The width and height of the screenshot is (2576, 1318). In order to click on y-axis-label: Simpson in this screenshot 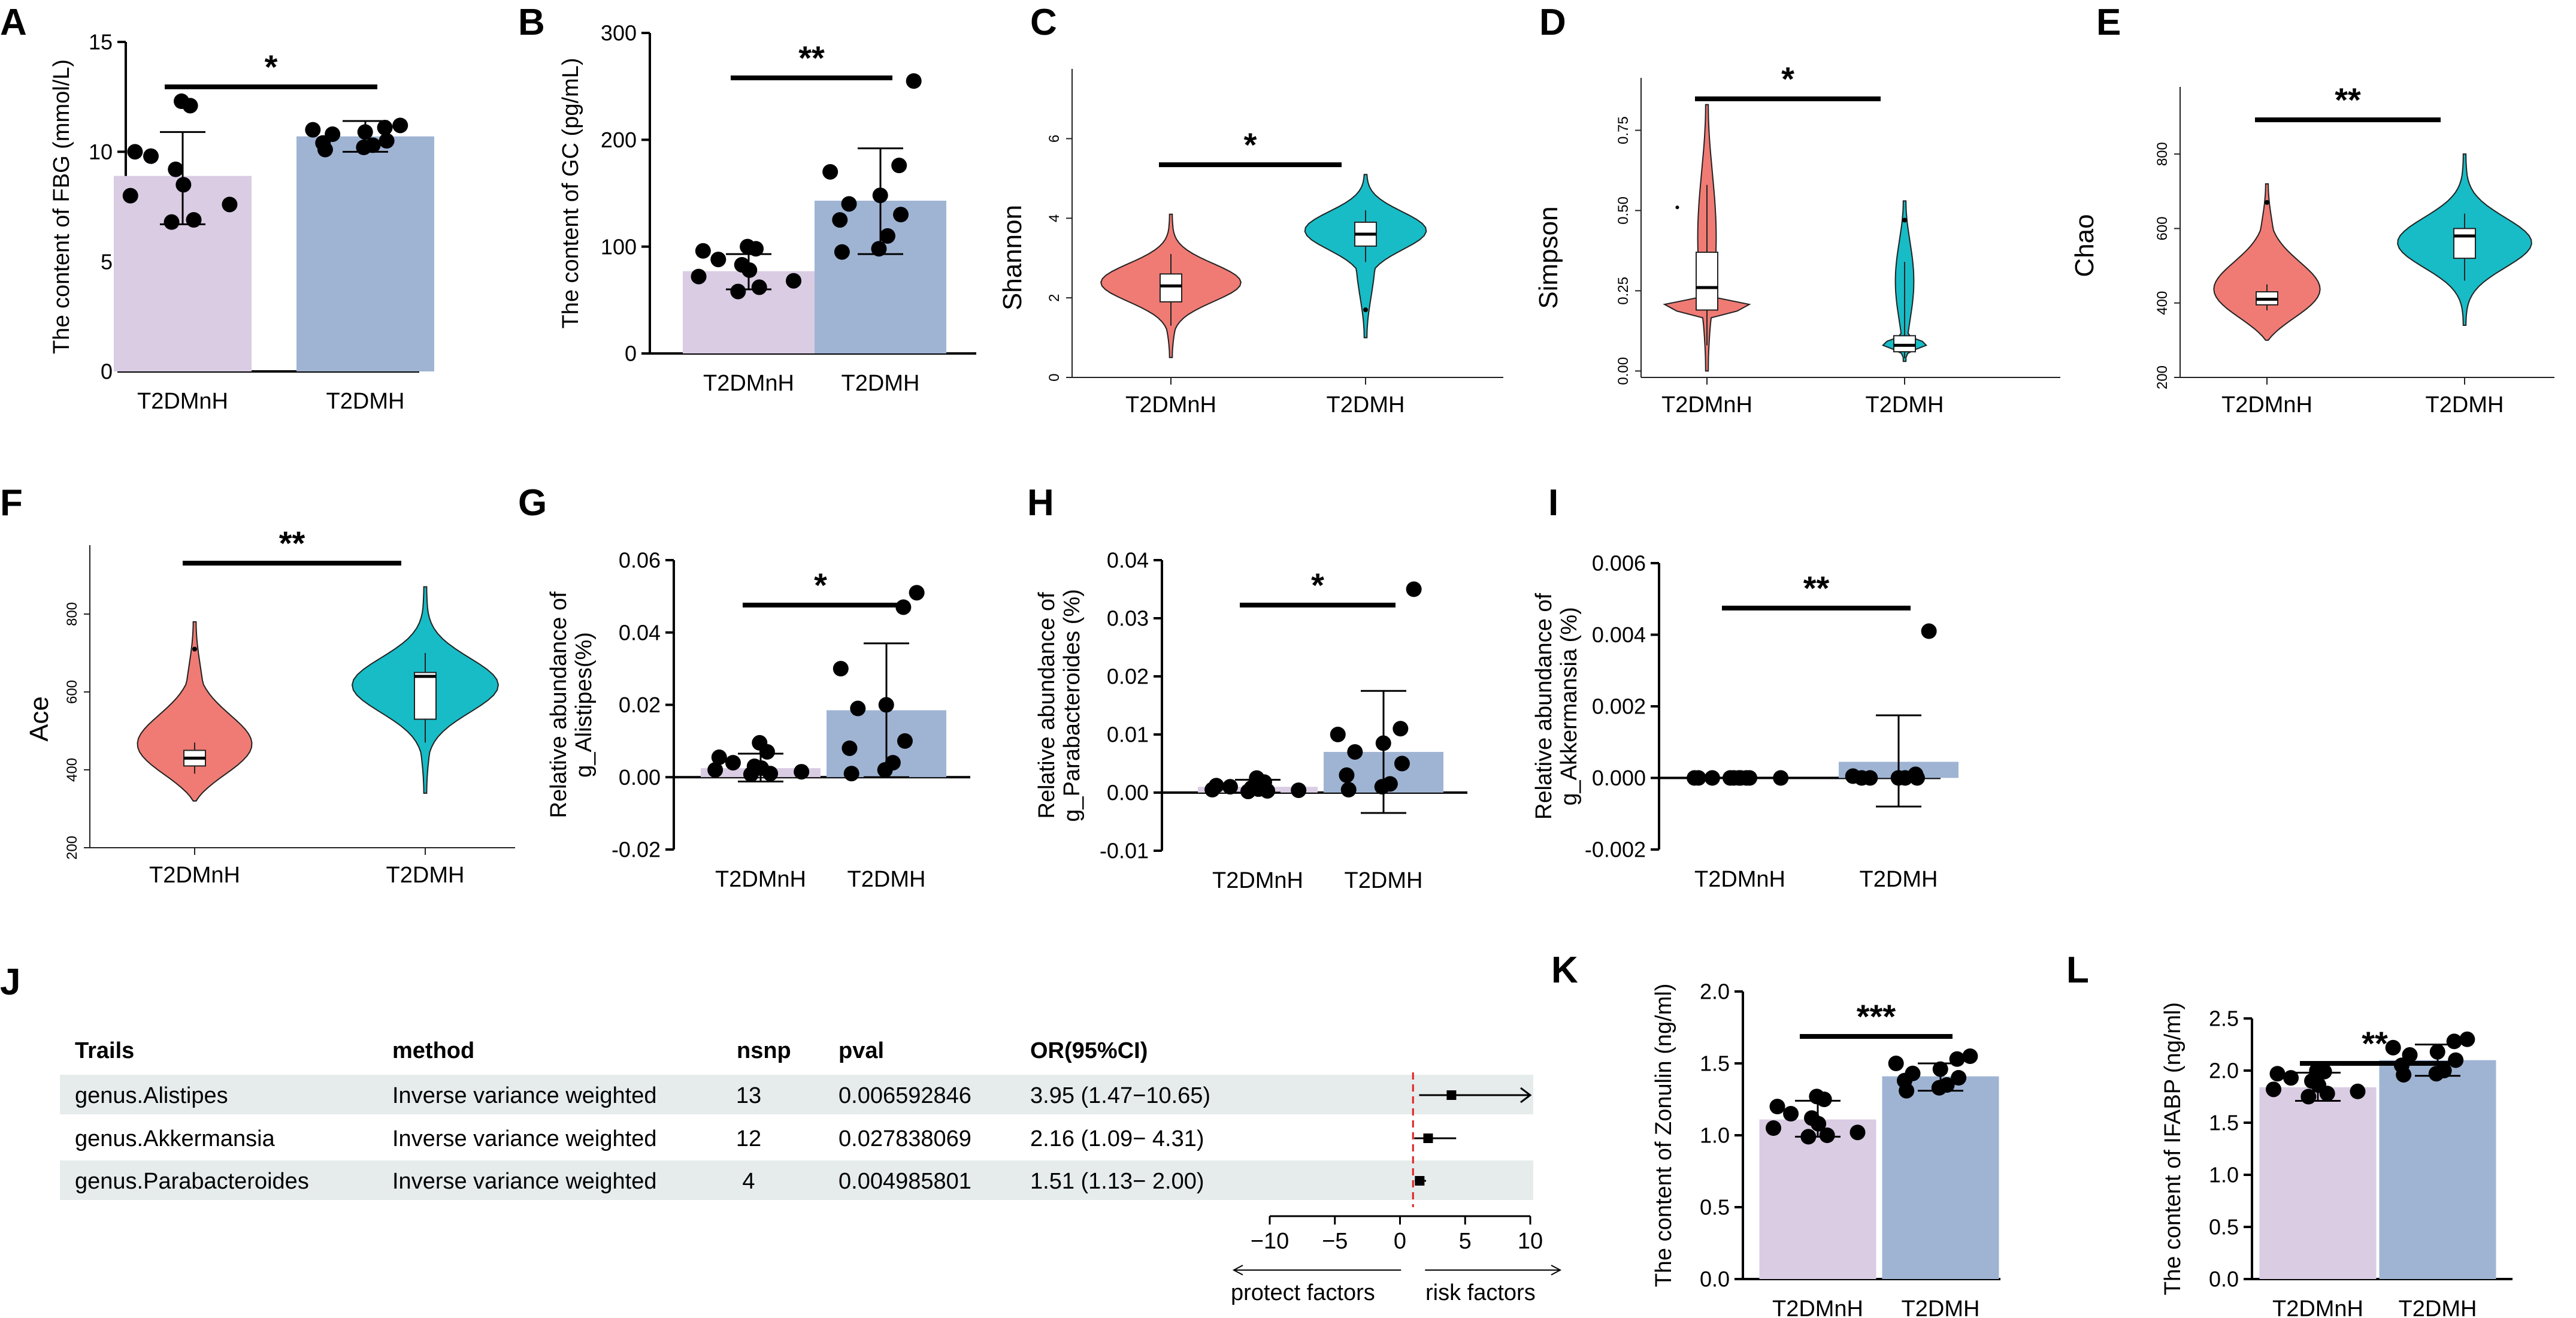, I will do `click(1548, 257)`.